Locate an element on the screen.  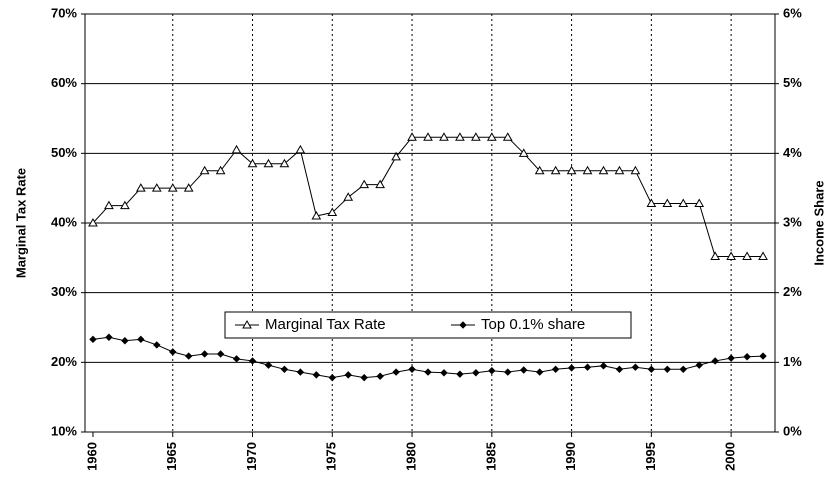
x-tick-label: 2000 is located at coordinates (730, 456).